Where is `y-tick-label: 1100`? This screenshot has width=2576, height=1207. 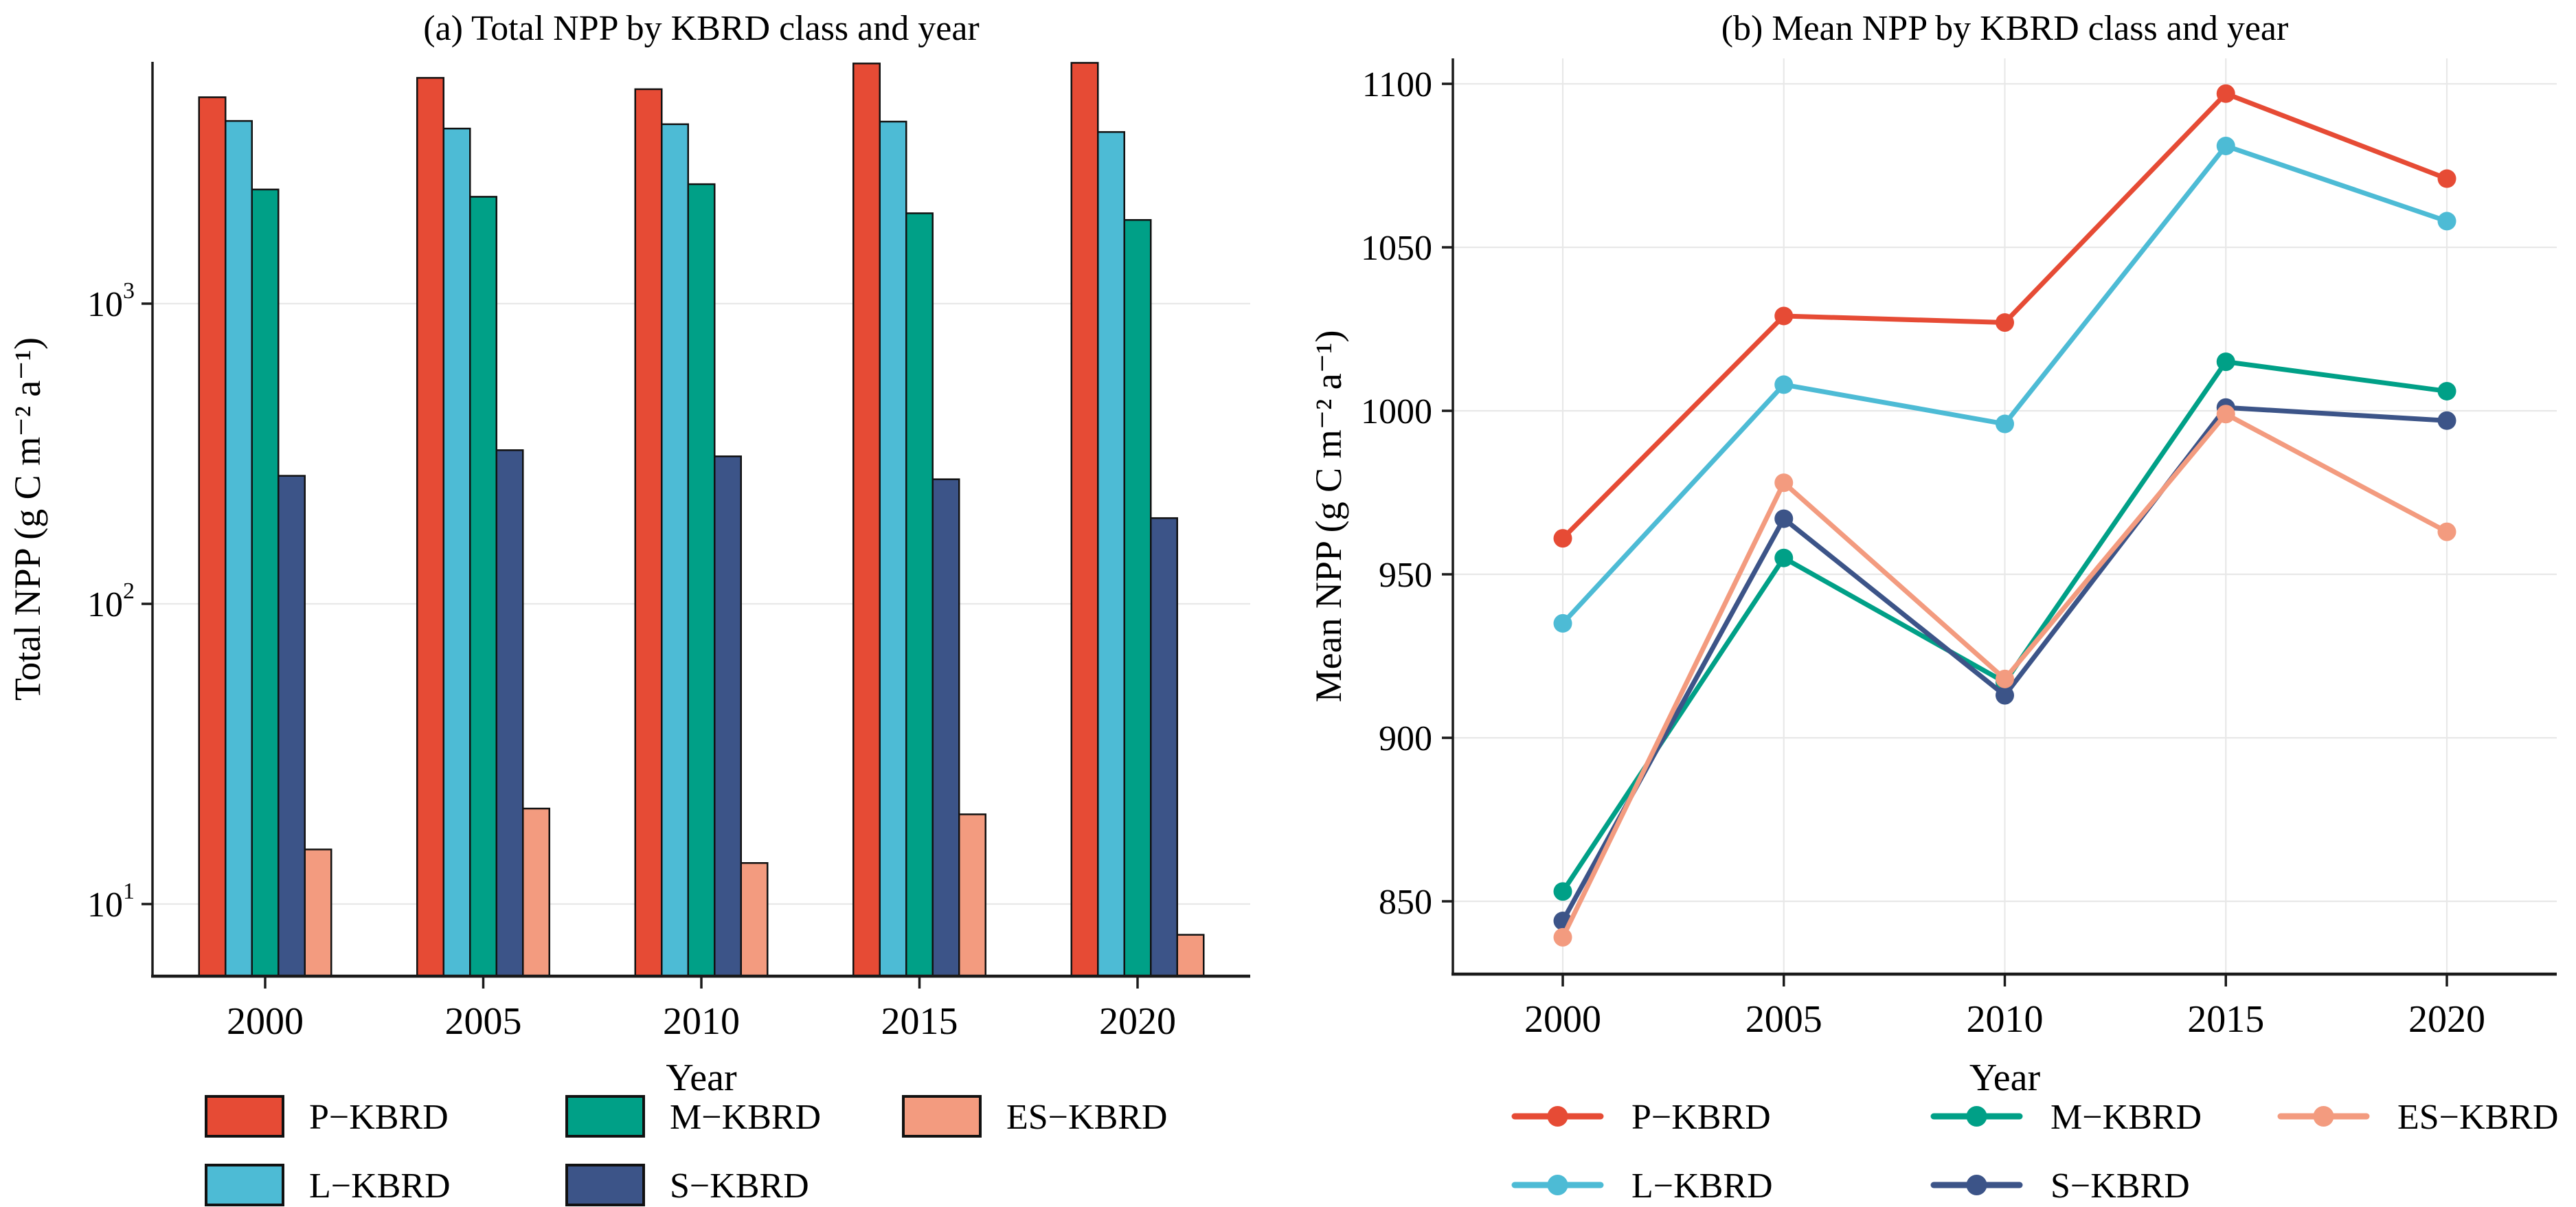 y-tick-label: 1100 is located at coordinates (1397, 84).